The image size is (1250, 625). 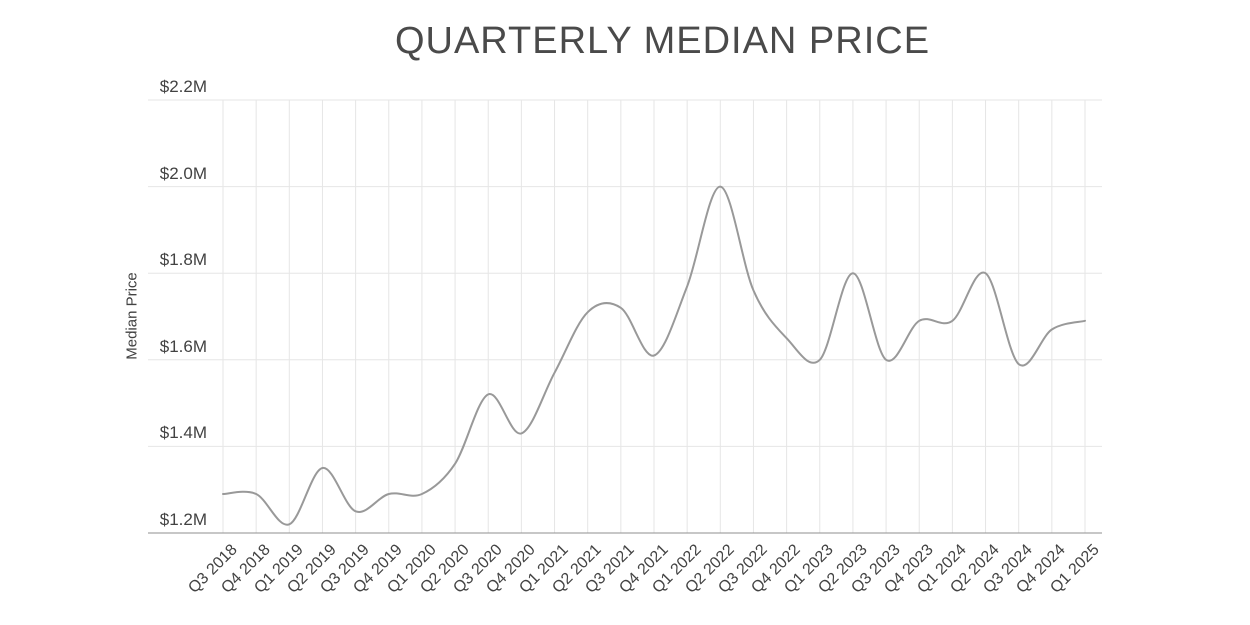 I want to click on y-tick-label: $1.6M, so click(x=183, y=346).